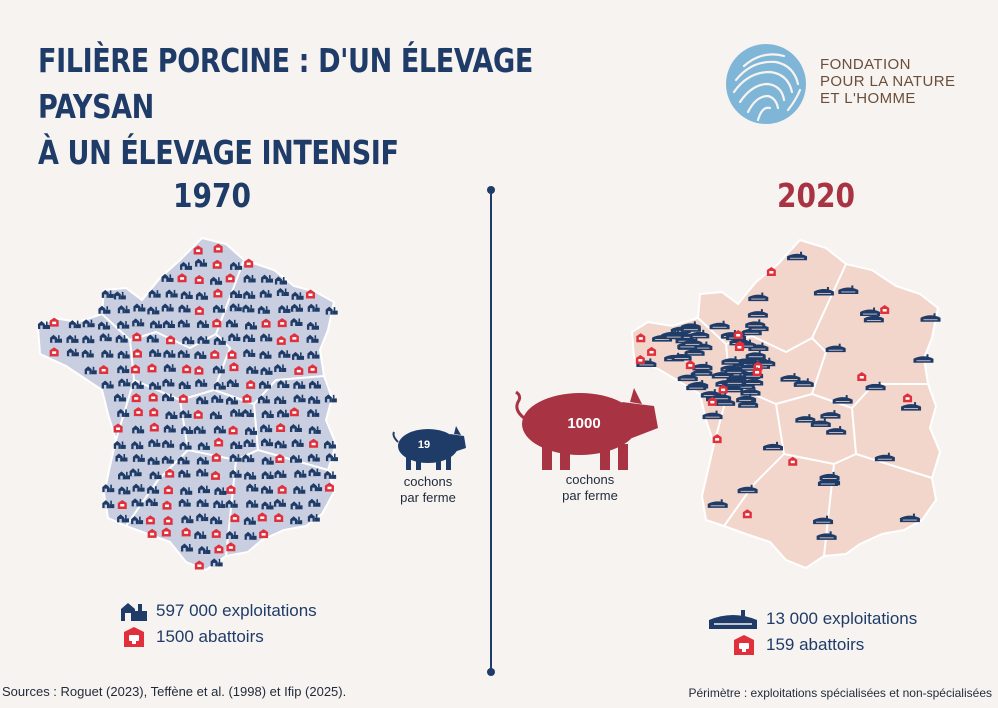 The height and width of the screenshot is (708, 998). What do you see at coordinates (429, 448) in the screenshot?
I see `small-pig-icon: 19` at bounding box center [429, 448].